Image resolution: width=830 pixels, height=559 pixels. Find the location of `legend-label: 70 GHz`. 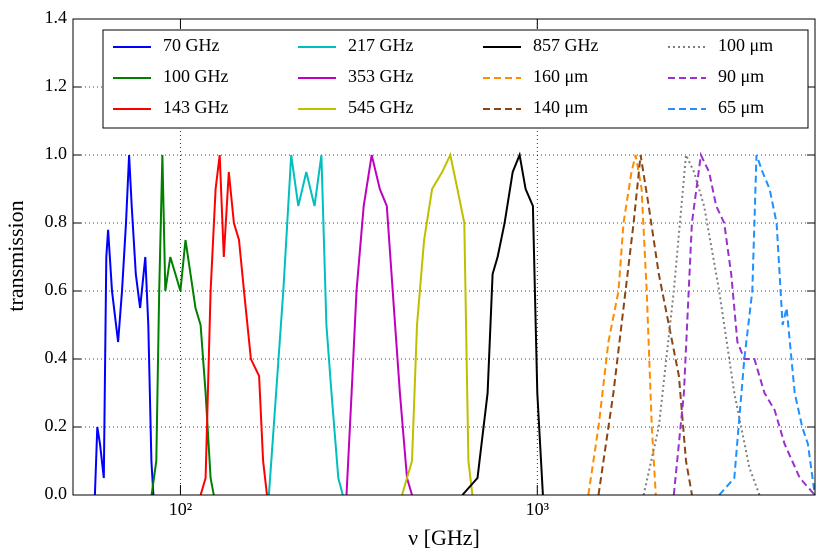

legend-label: 70 GHz is located at coordinates (191, 45).